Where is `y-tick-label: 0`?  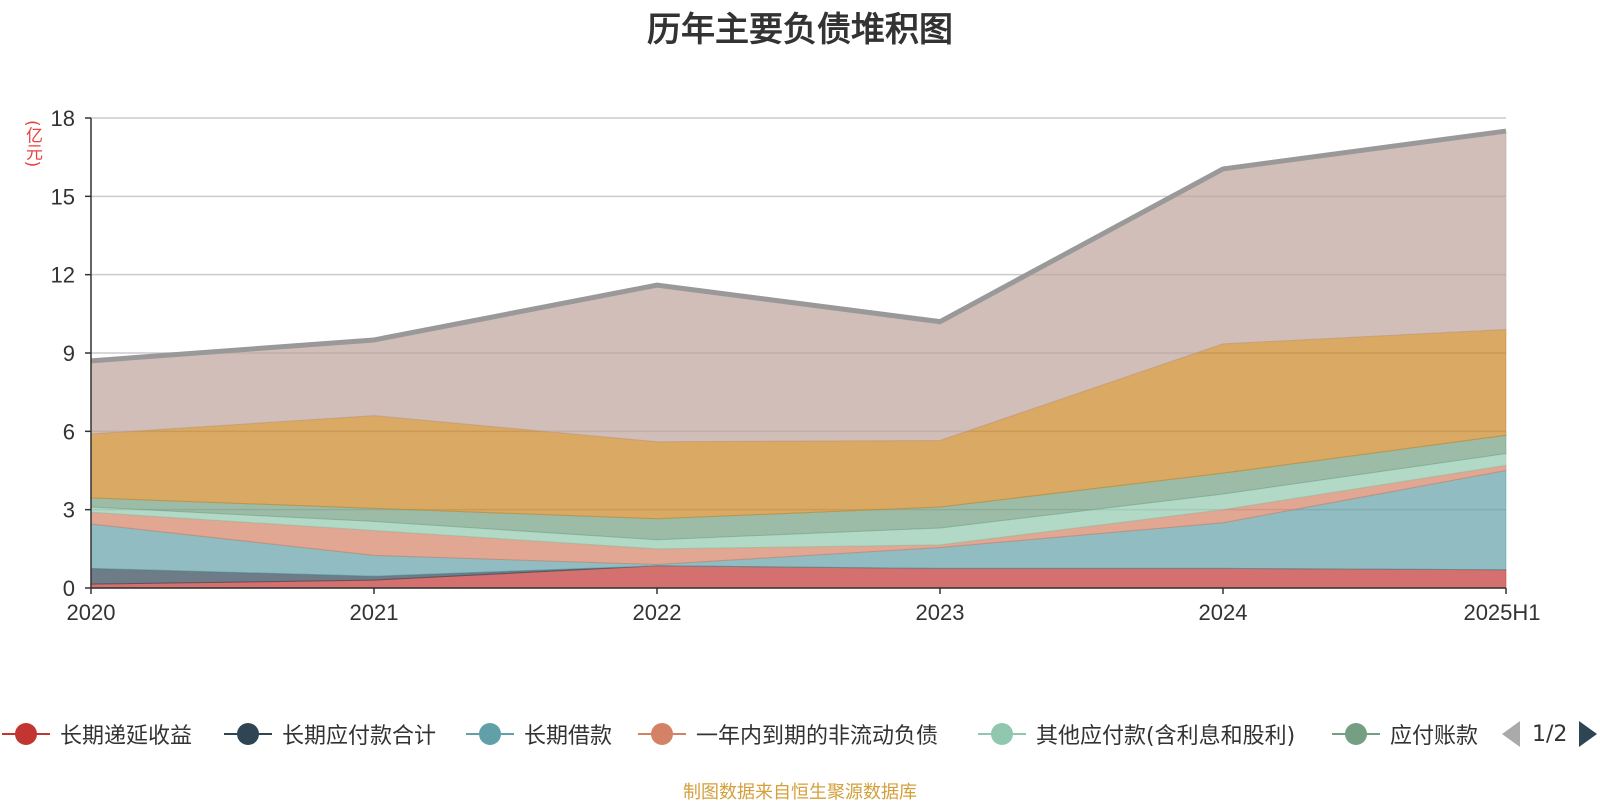
y-tick-label: 0 is located at coordinates (69, 588).